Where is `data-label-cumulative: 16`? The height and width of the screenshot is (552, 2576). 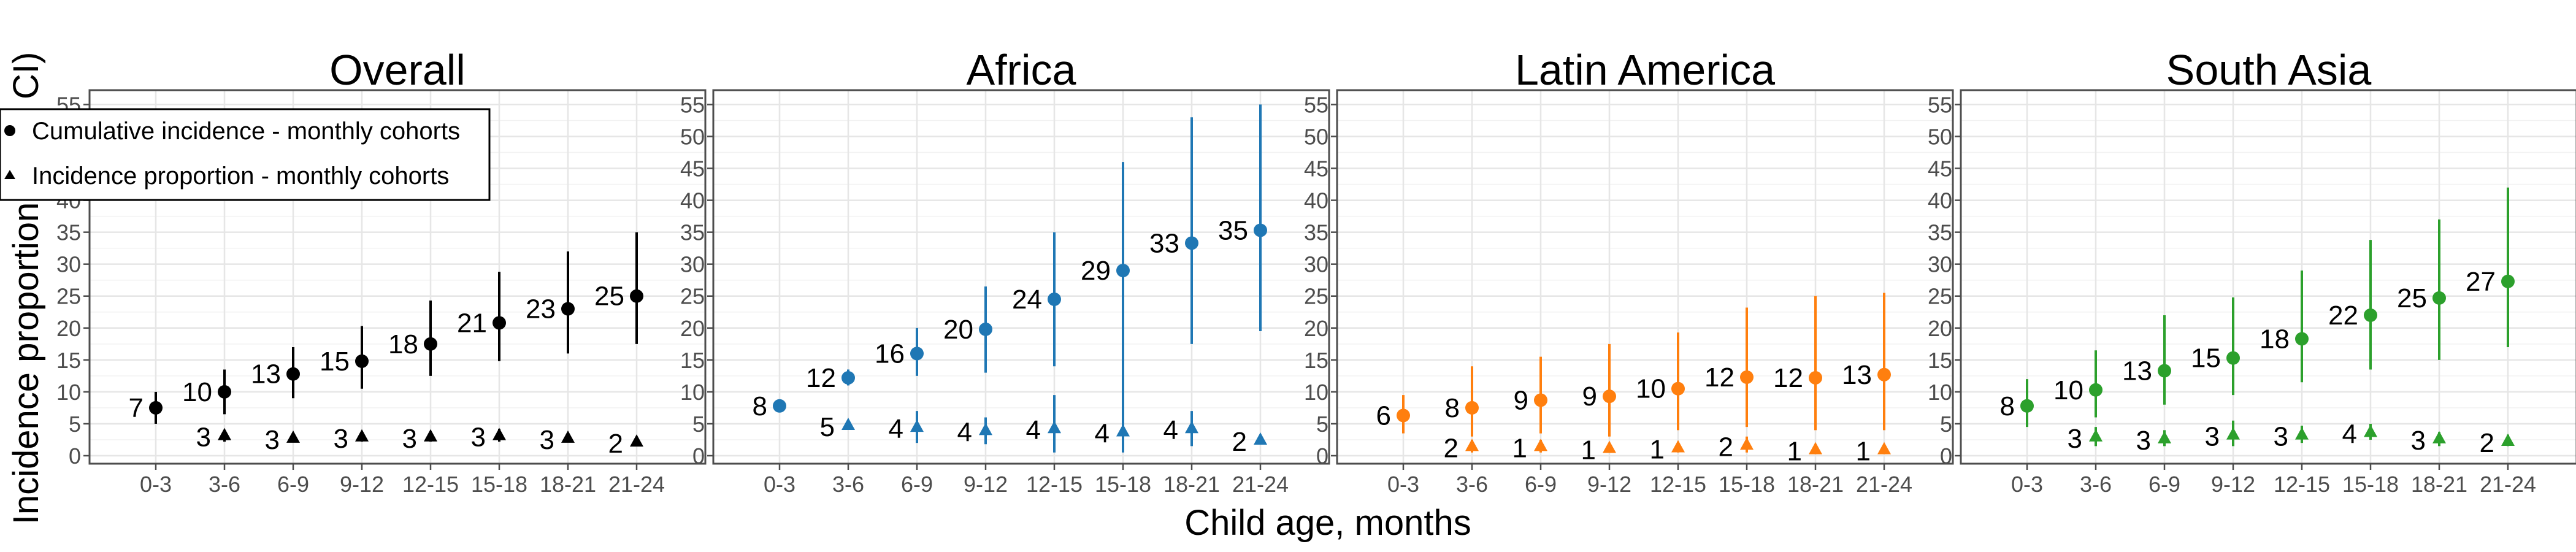
data-label-cumulative: 16 is located at coordinates (890, 354).